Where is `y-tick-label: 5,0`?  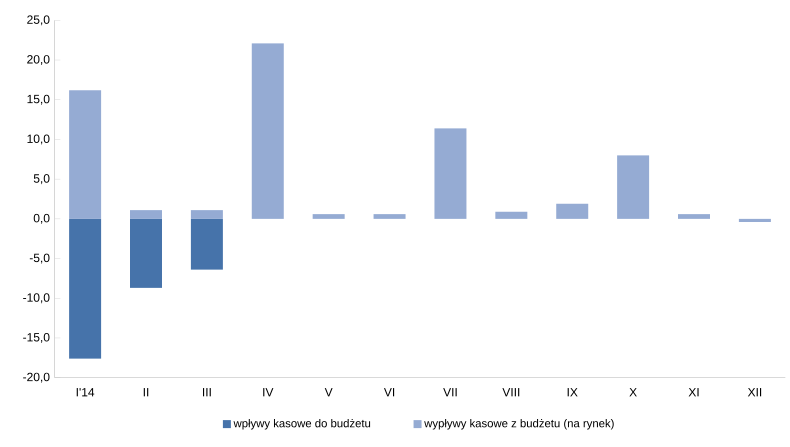 y-tick-label: 5,0 is located at coordinates (42, 179).